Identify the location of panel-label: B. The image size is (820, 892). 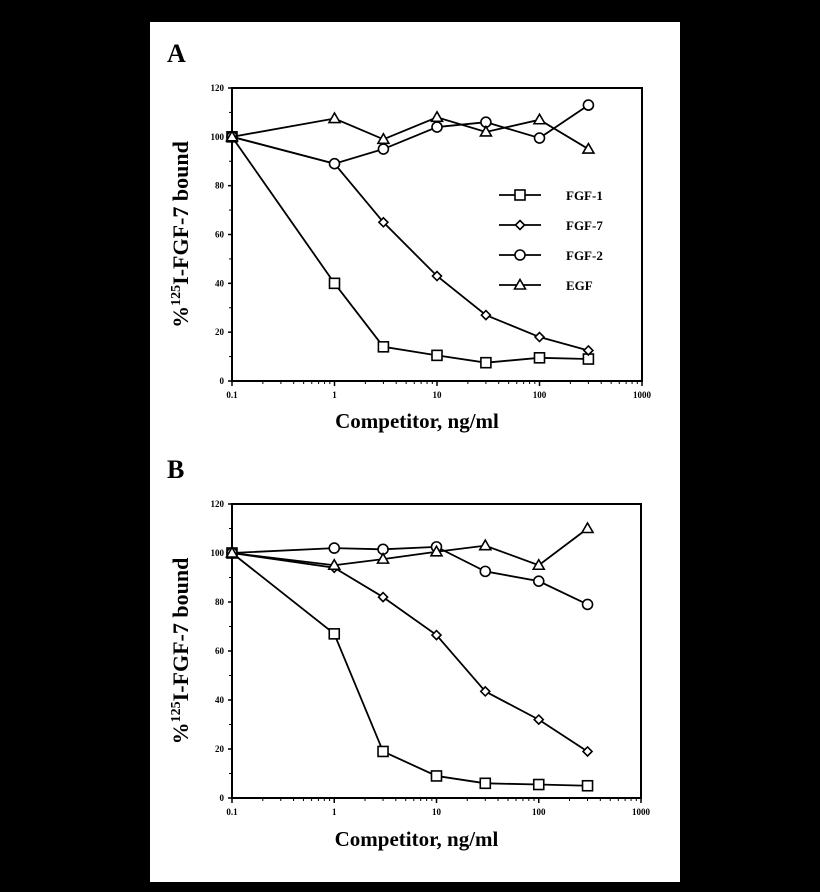
(175, 469).